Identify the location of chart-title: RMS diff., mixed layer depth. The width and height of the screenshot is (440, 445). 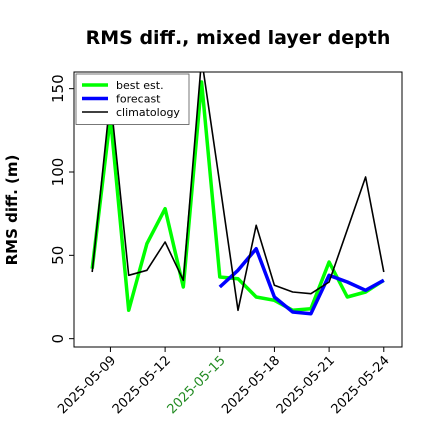
(238, 38).